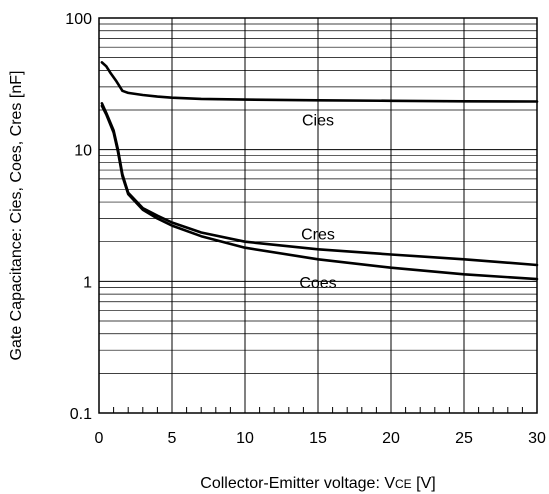  What do you see at coordinates (424, 483) in the screenshot?
I see `x-axis-label-unit: [V]` at bounding box center [424, 483].